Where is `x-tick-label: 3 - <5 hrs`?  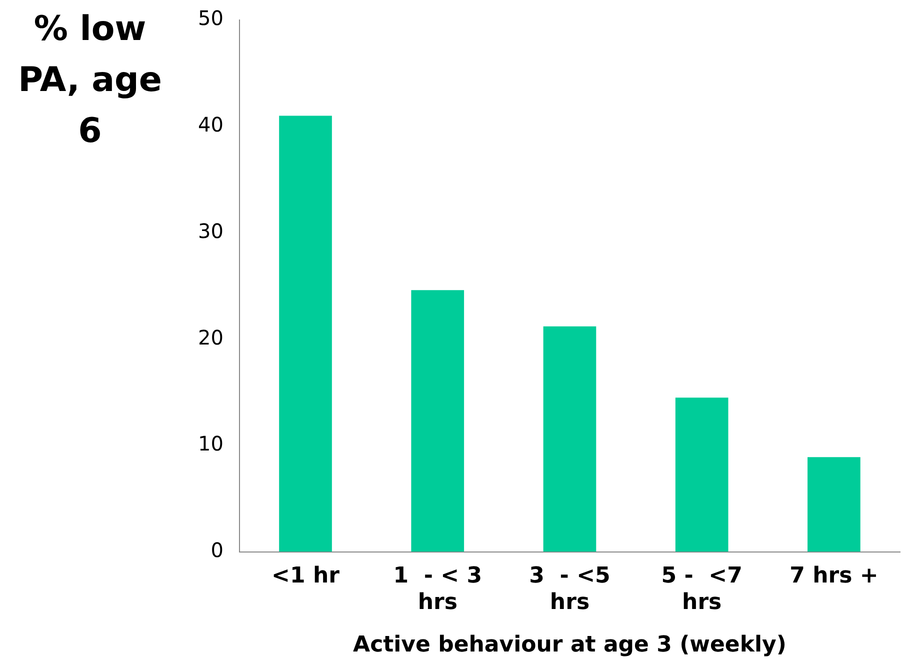 x-tick-label: 3 - <5 hrs is located at coordinates (569, 590).